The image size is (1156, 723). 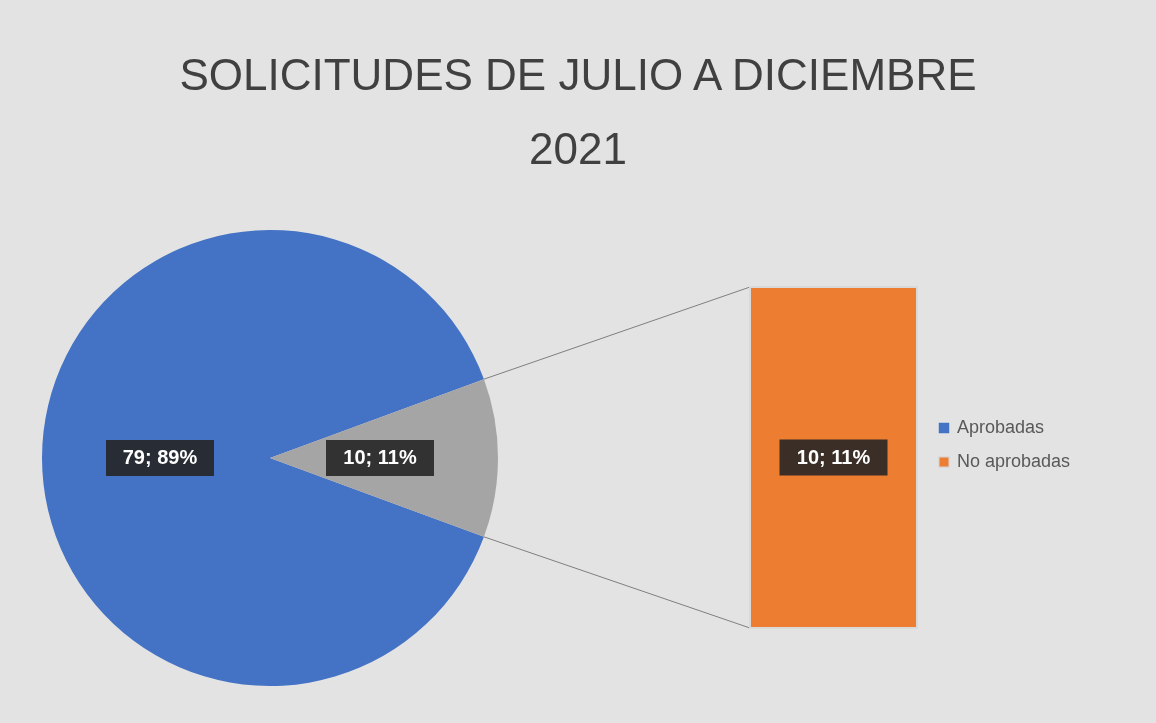 I want to click on text: 10; 11%, so click(x=833, y=456).